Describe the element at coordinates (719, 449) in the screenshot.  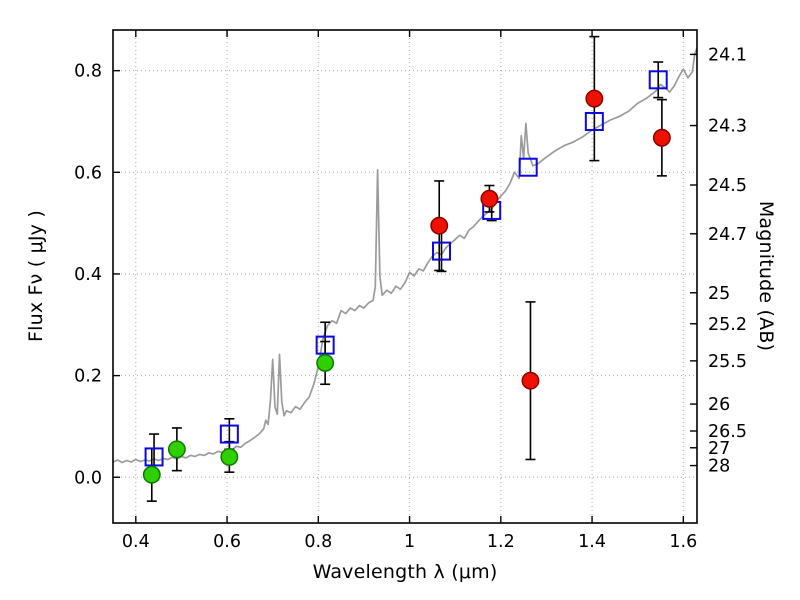
I see `y-tick-label-right: 27` at that location.